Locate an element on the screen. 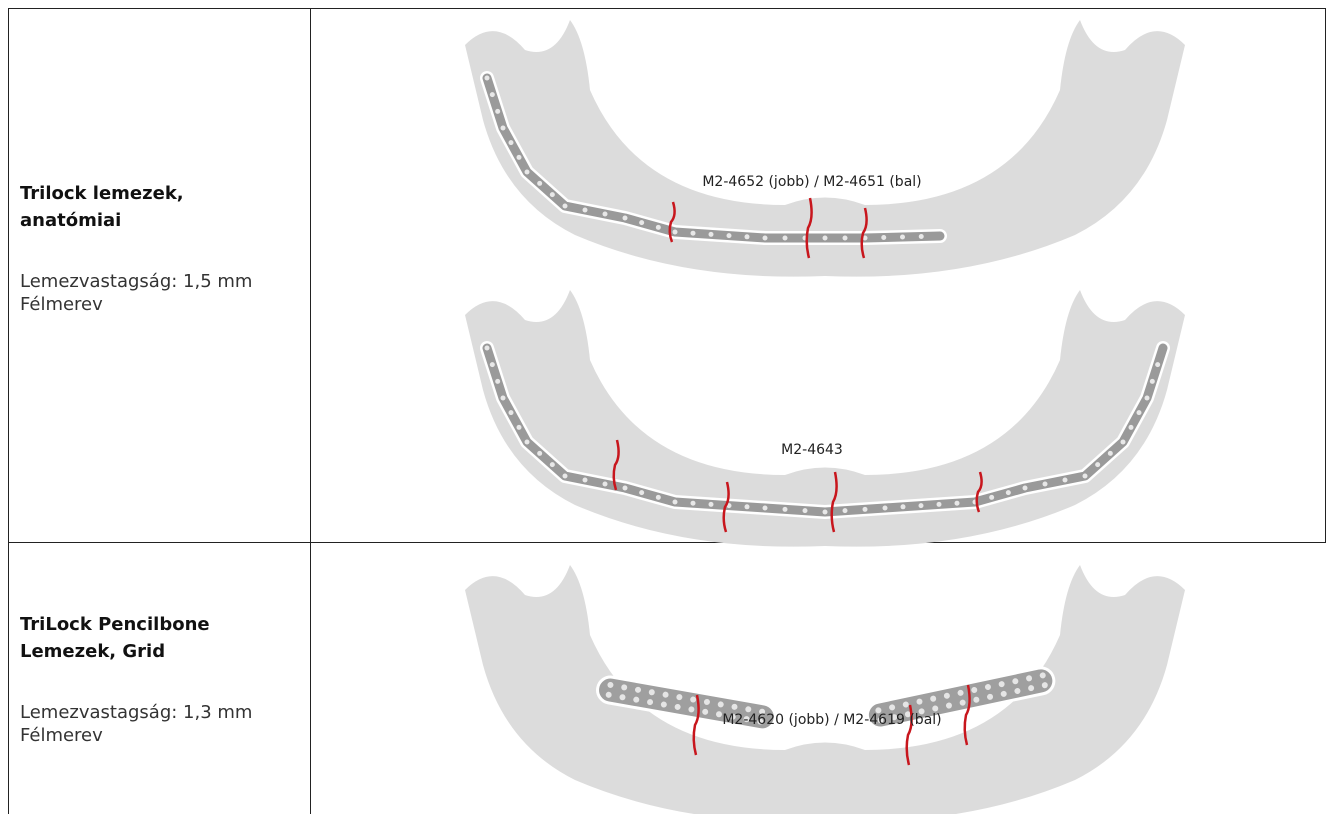  grid-plate is located at coordinates (960, 698).